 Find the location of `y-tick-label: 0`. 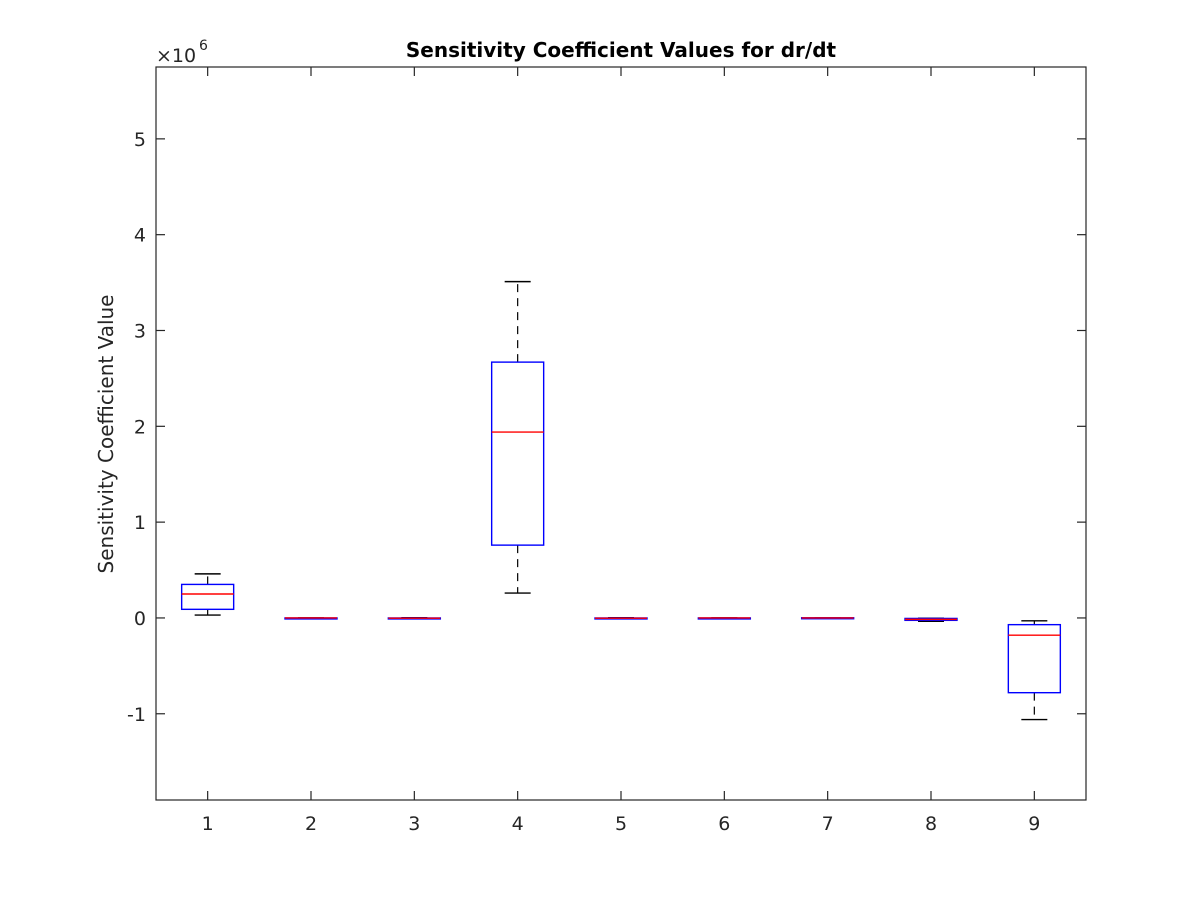

y-tick-label: 0 is located at coordinates (140, 619).